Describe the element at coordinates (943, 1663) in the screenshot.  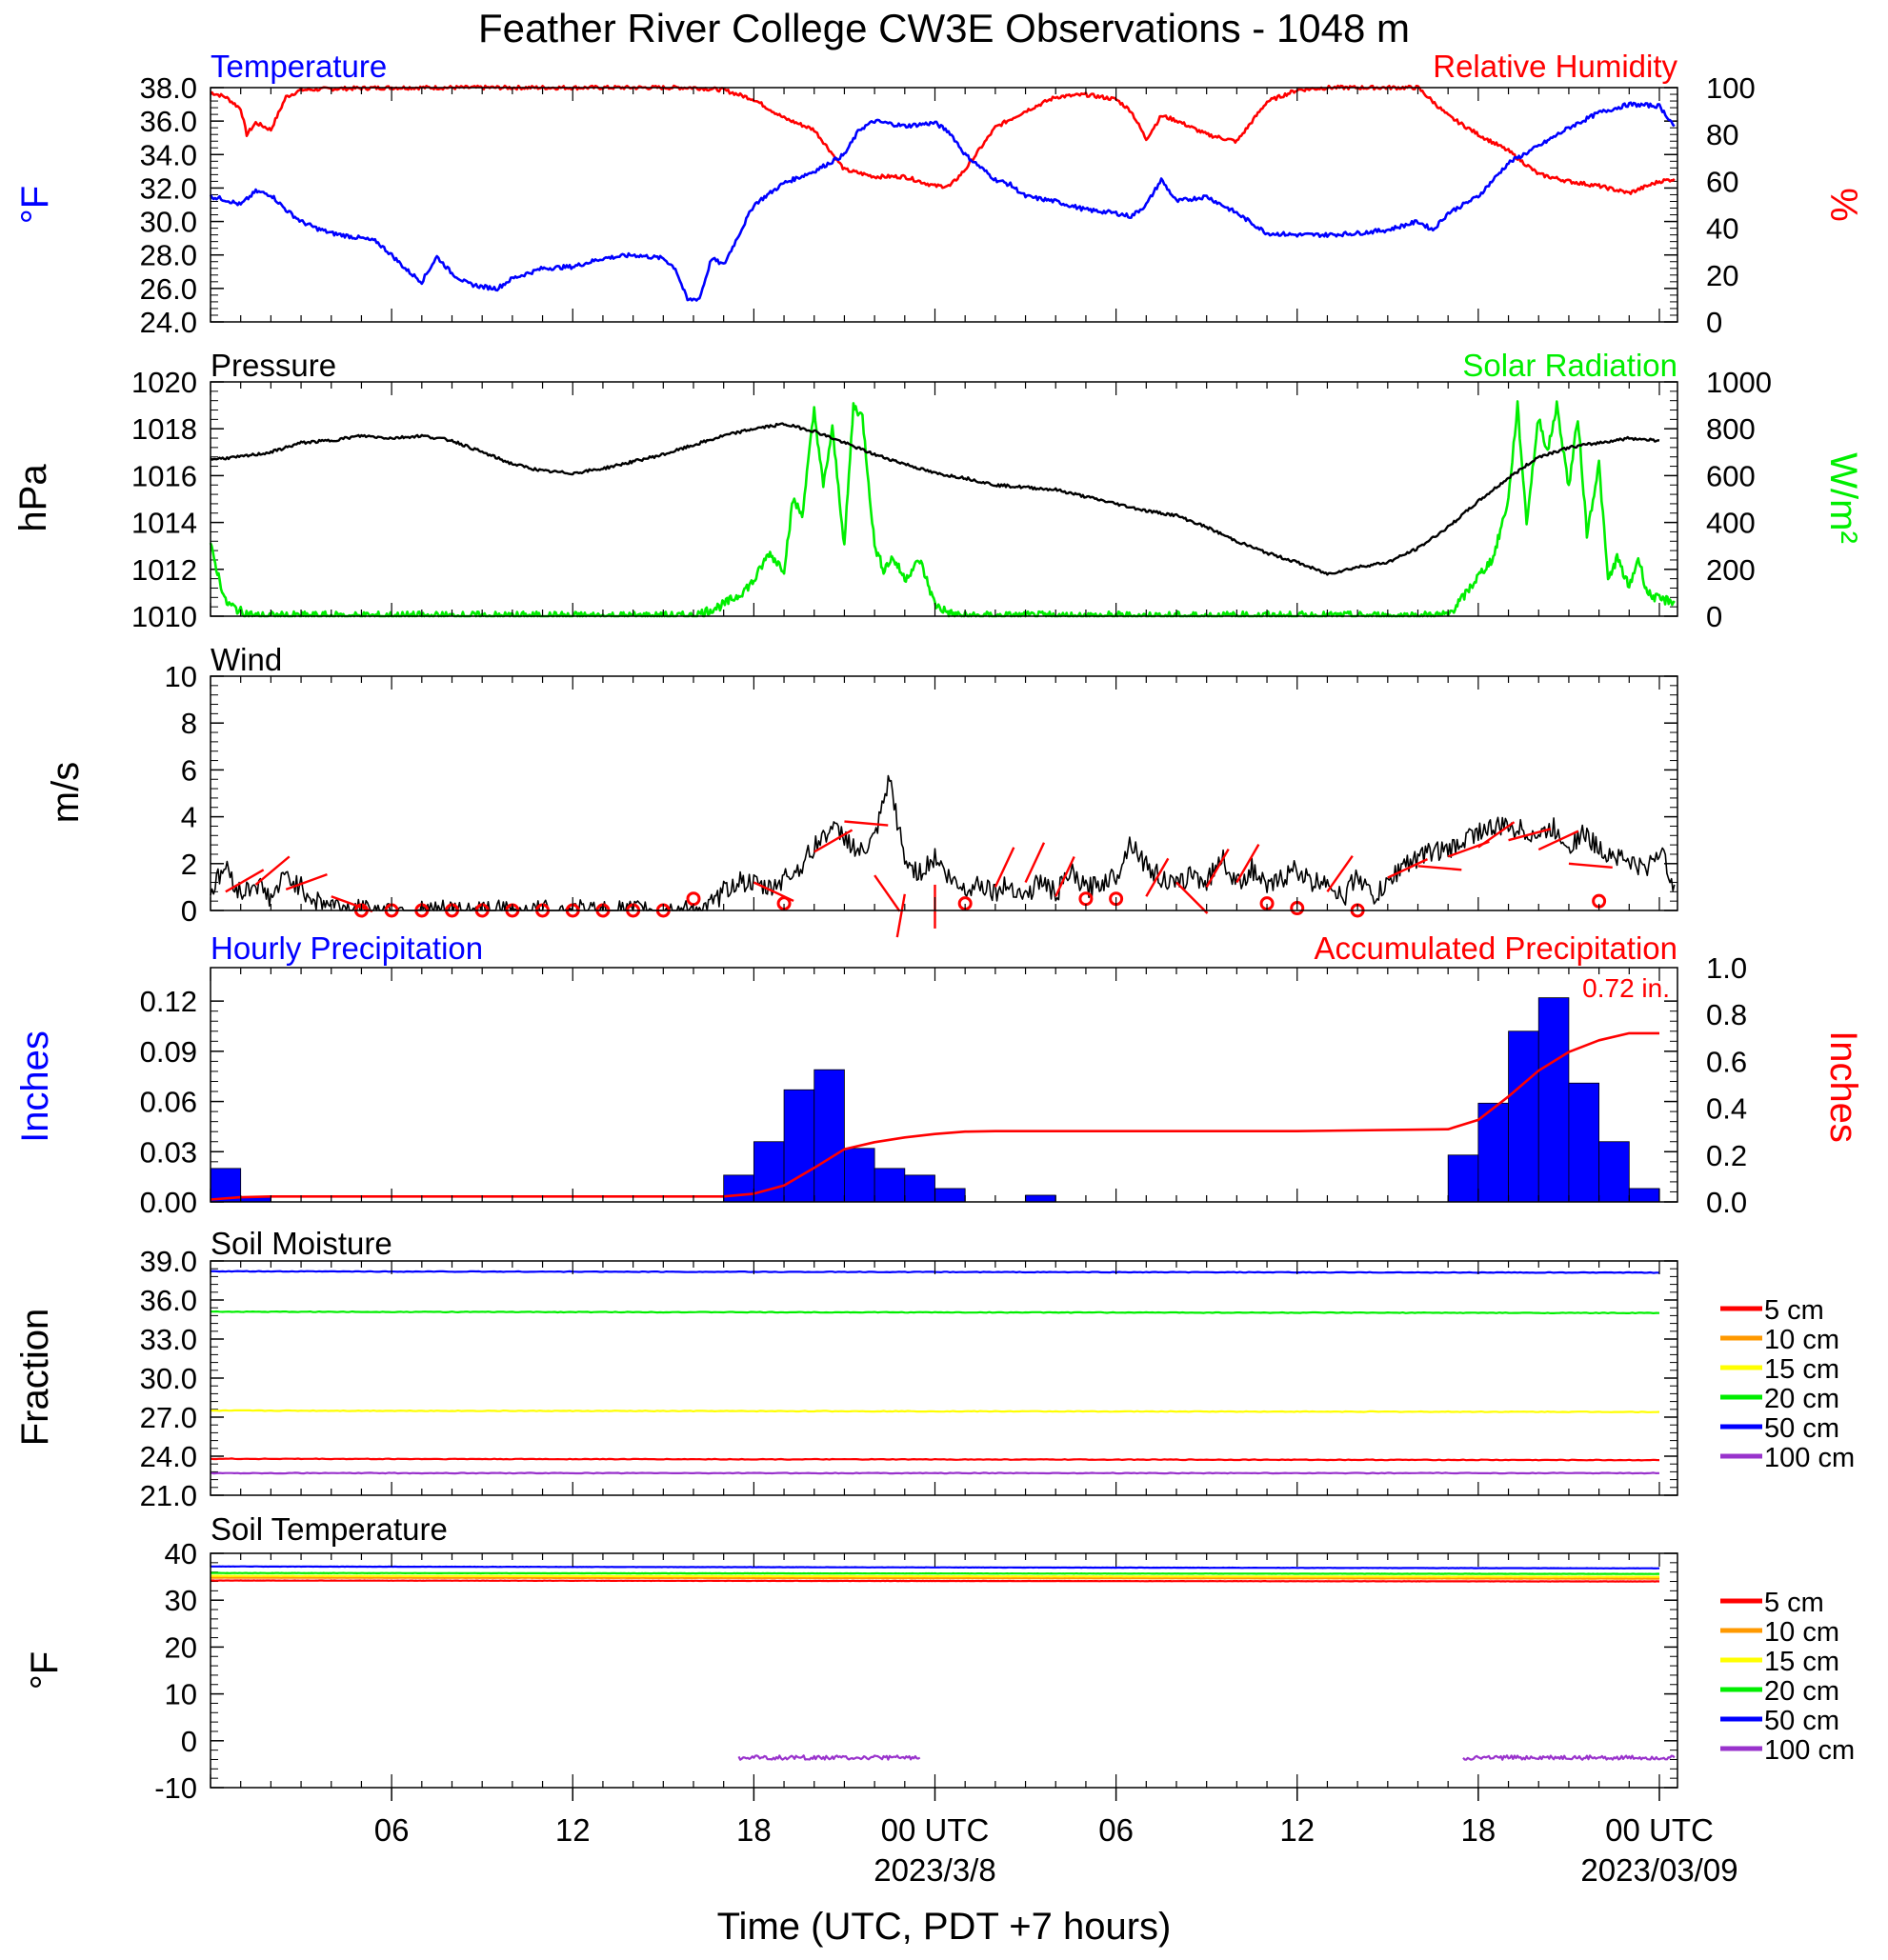
I see `panel6-plot` at that location.